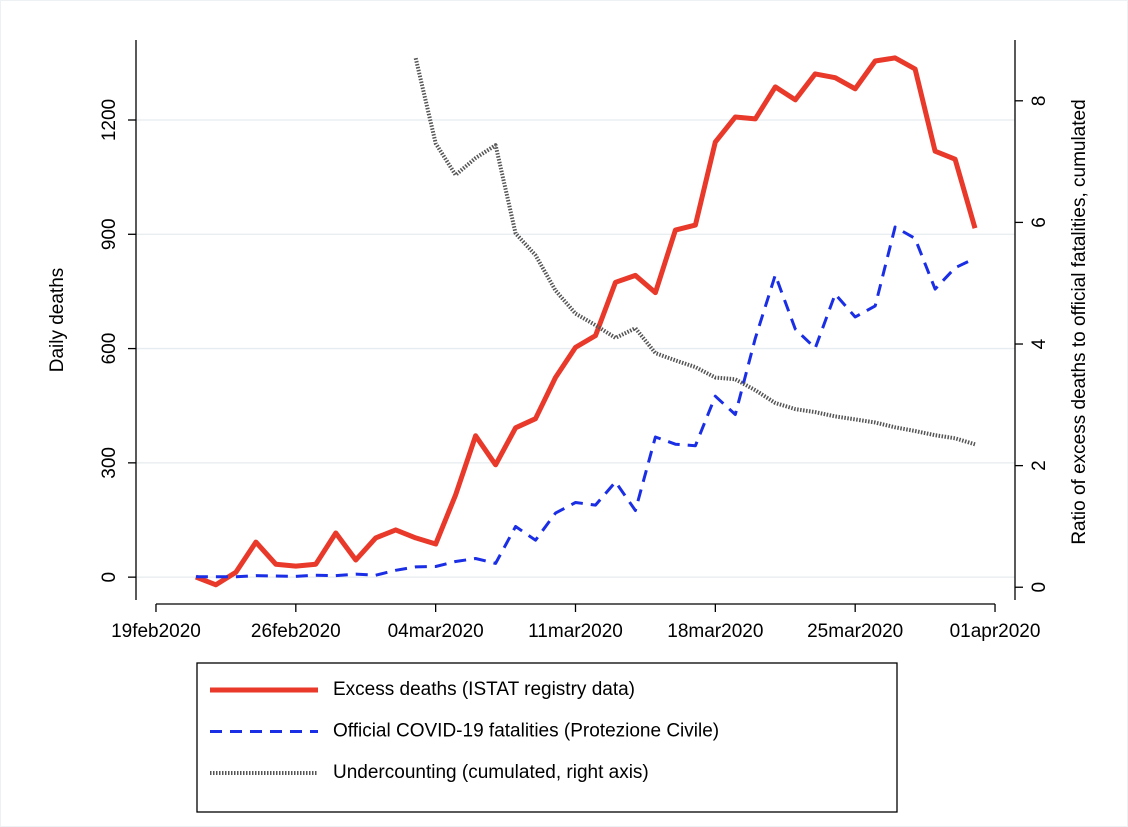  Describe the element at coordinates (109, 120) in the screenshot. I see `y-tick-label: 1200` at that location.